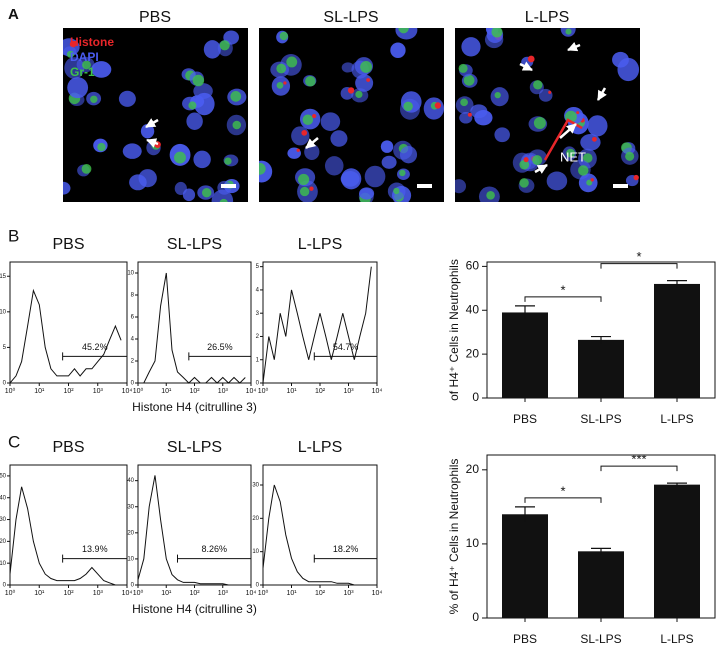 The height and width of the screenshot is (656, 725). I want to click on gate-label: 26.5%, so click(220, 347).